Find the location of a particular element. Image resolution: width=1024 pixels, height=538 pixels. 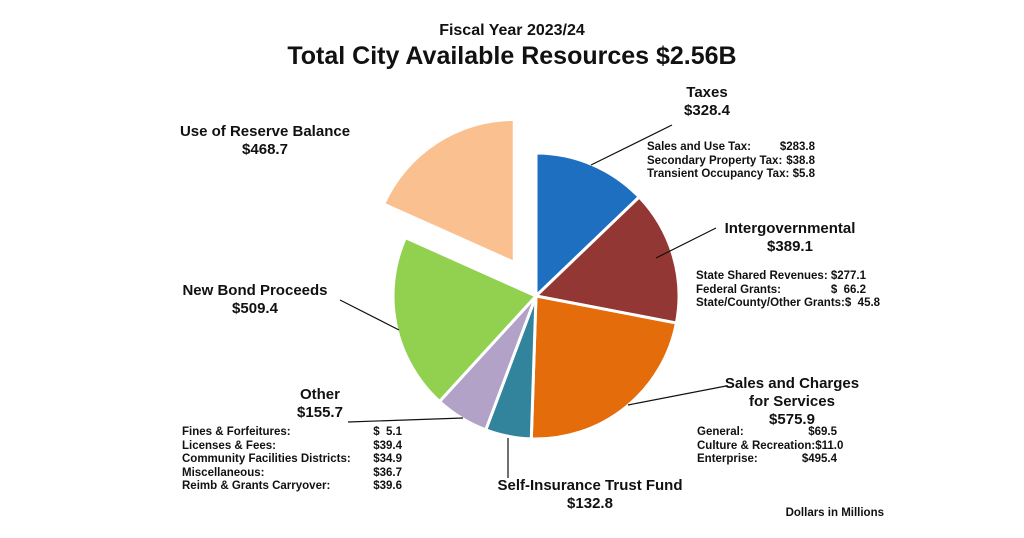

detail-row: Fines & Forfeitures: $ 5.1 is located at coordinates (292, 432).